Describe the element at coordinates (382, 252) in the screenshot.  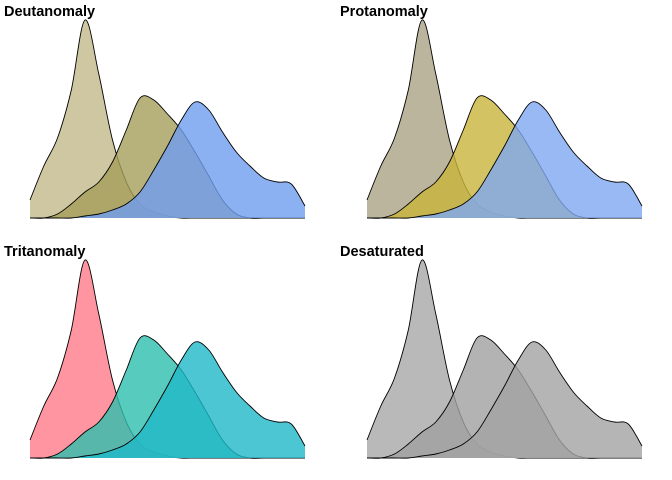
I see `panel-title: Desaturated` at that location.